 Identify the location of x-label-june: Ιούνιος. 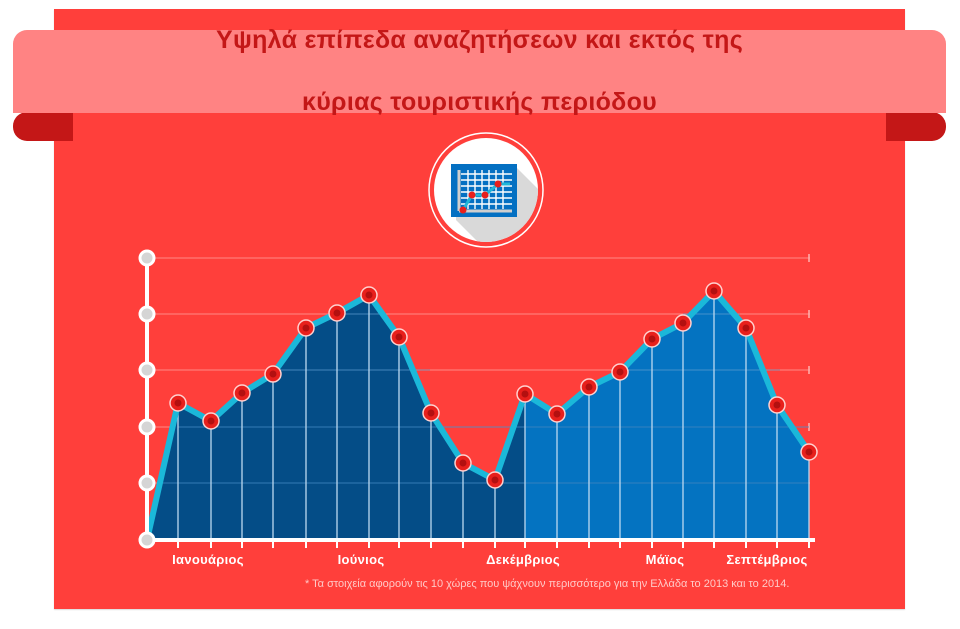
(361, 559).